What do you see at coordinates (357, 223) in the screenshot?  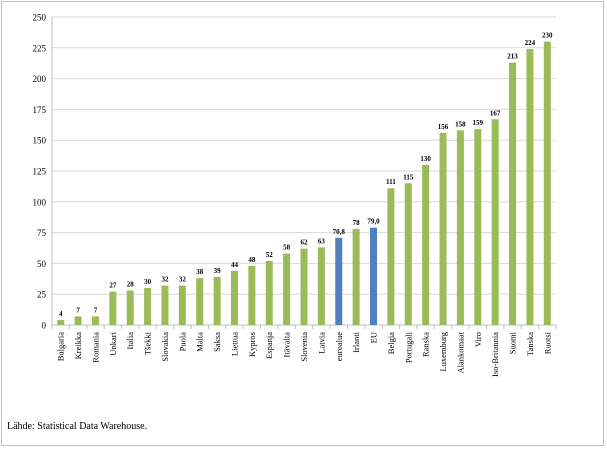 I see `data-label: 78` at bounding box center [357, 223].